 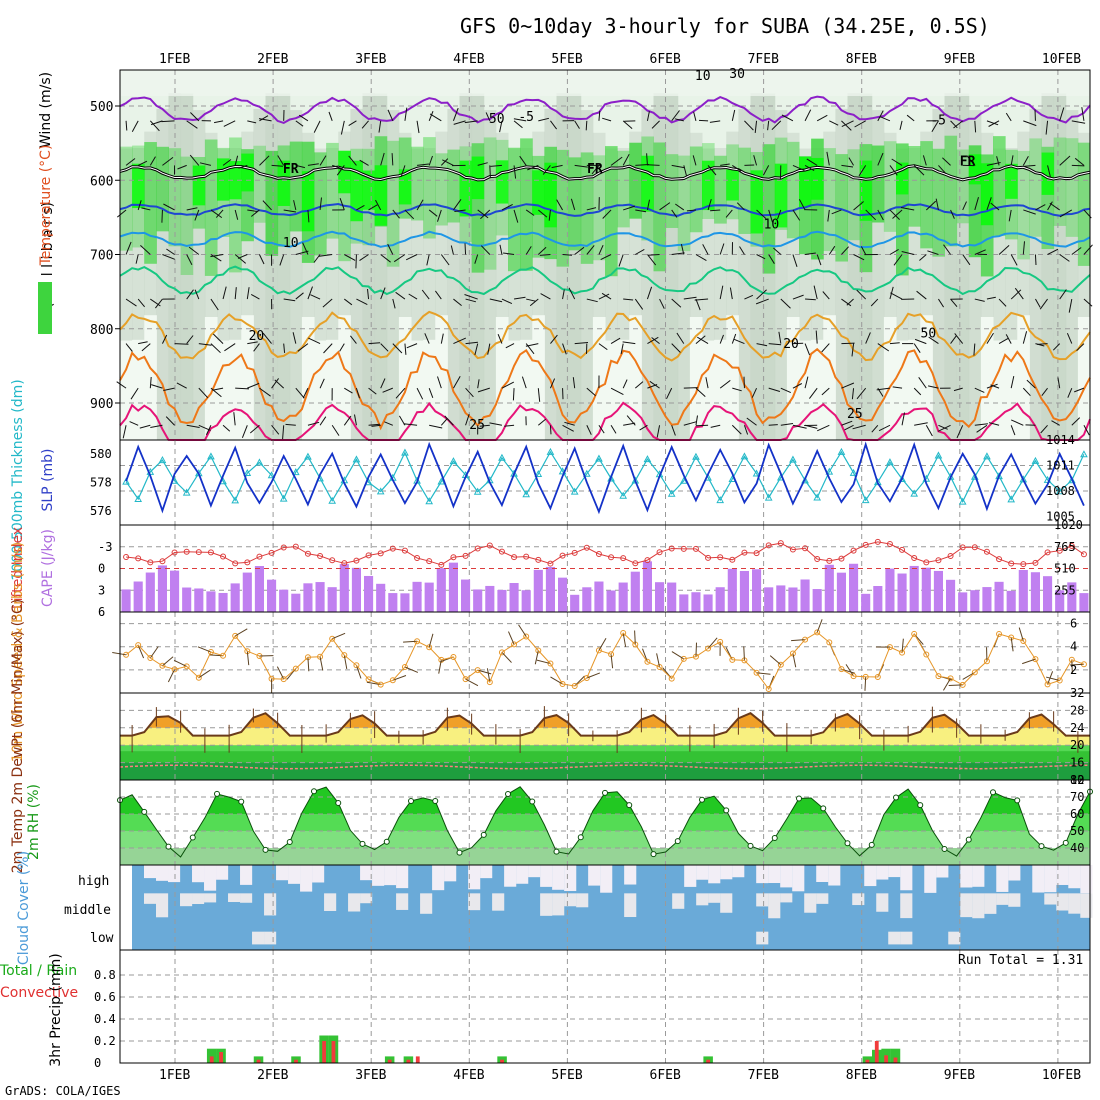 I want to click on li-line, so click(x=605, y=553).